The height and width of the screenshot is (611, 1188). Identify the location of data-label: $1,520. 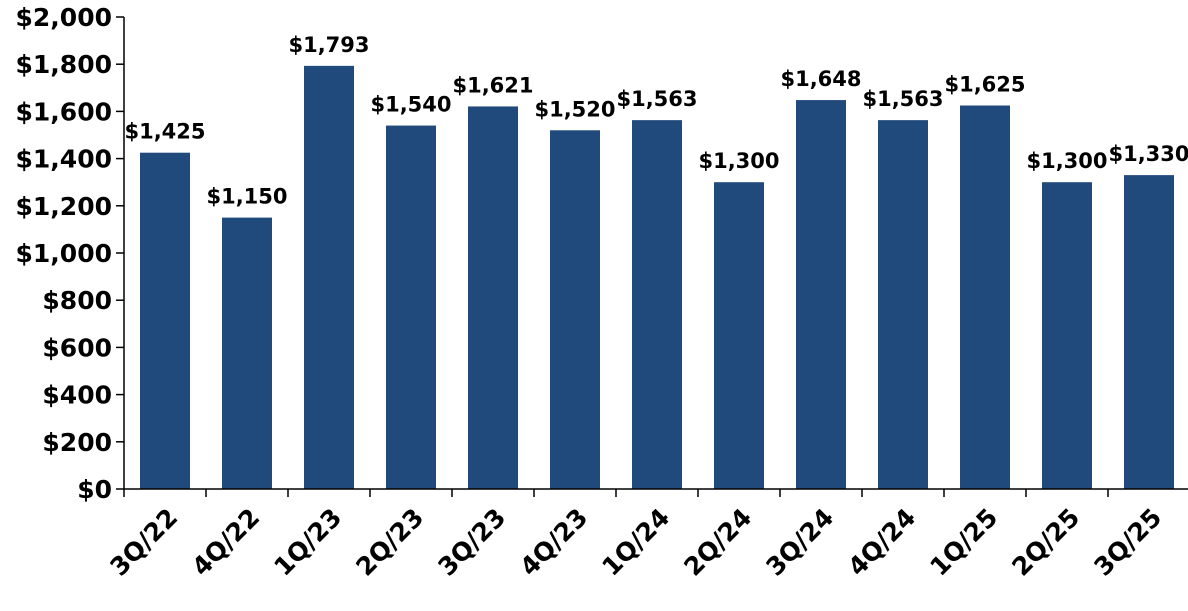
(574, 109).